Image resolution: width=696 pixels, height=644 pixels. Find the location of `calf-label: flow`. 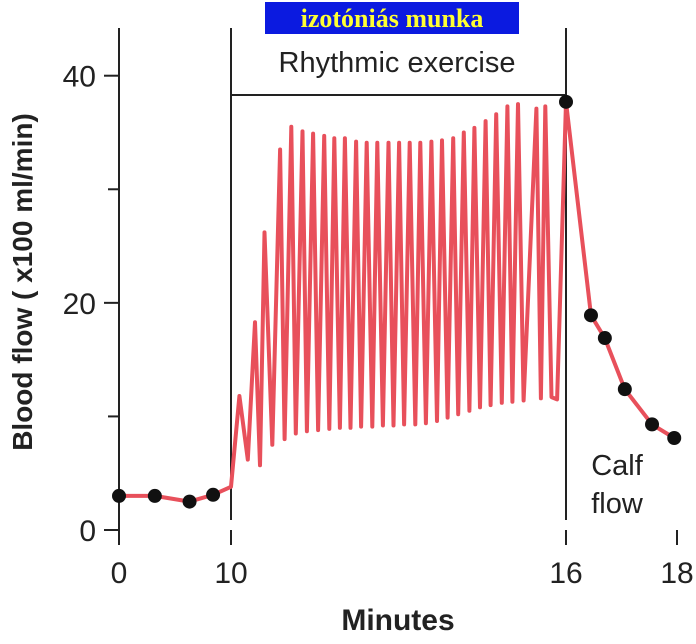

calf-label: flow is located at coordinates (617, 504).